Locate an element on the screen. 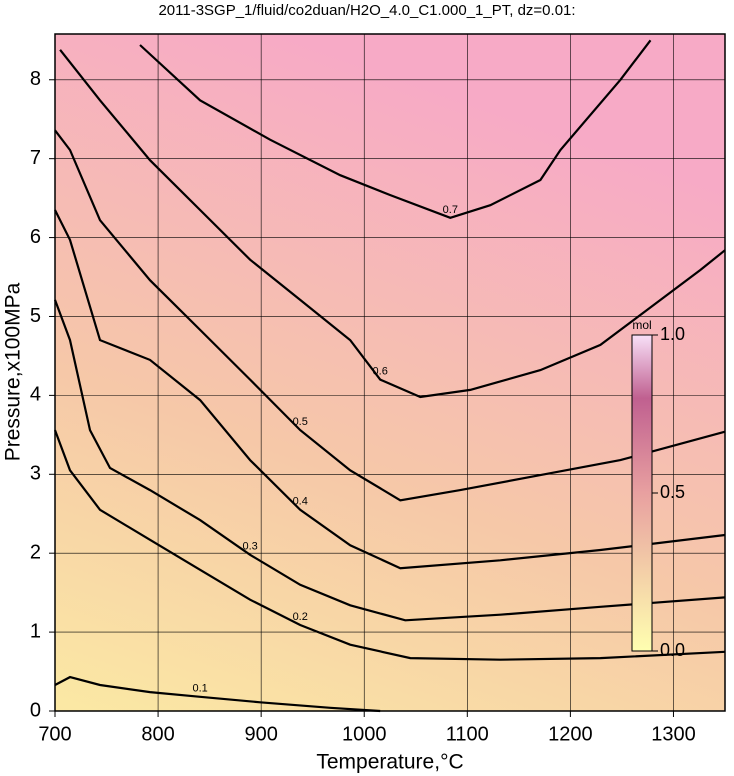 Image resolution: width=734 pixels, height=776 pixels. colorbar-bar is located at coordinates (642, 493).